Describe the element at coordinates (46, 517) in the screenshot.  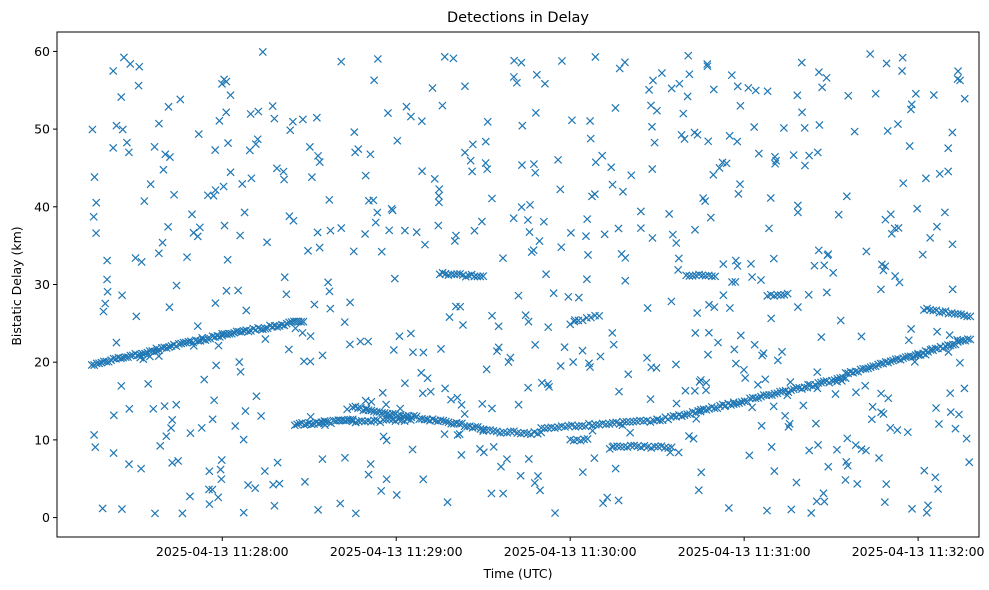
I see `y-tick-label: 0` at that location.